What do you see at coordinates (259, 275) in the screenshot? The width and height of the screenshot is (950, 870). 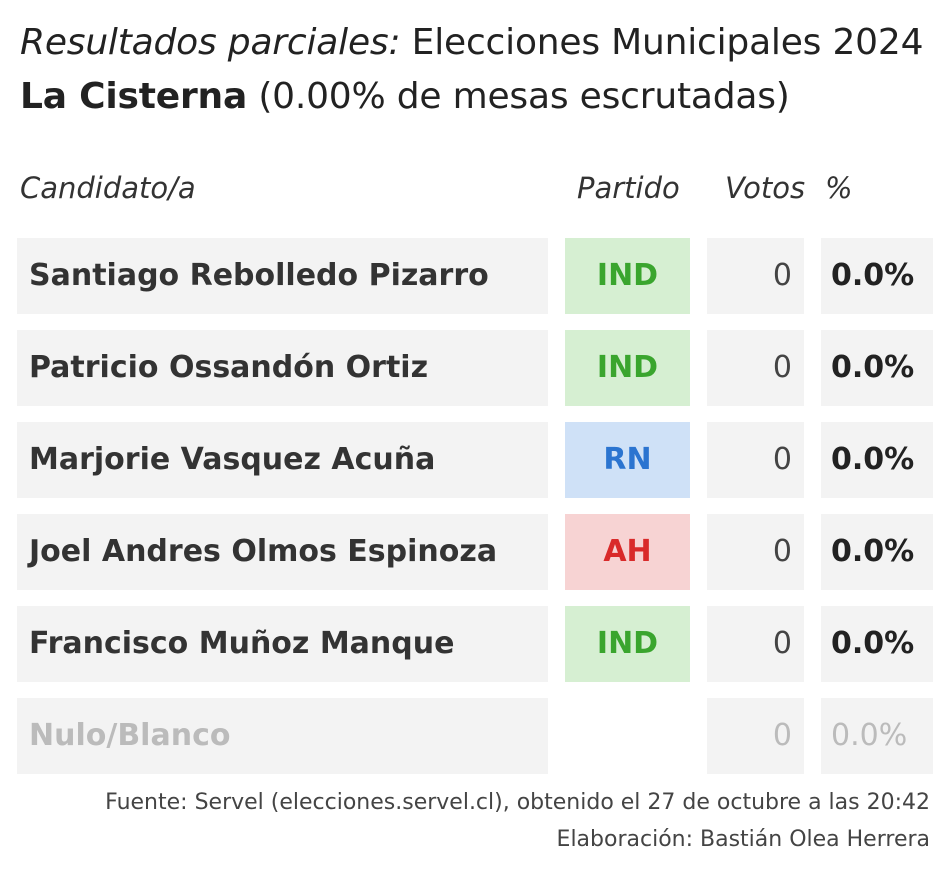 I see `candidate-name: Santiago Rebolledo Pizarro` at bounding box center [259, 275].